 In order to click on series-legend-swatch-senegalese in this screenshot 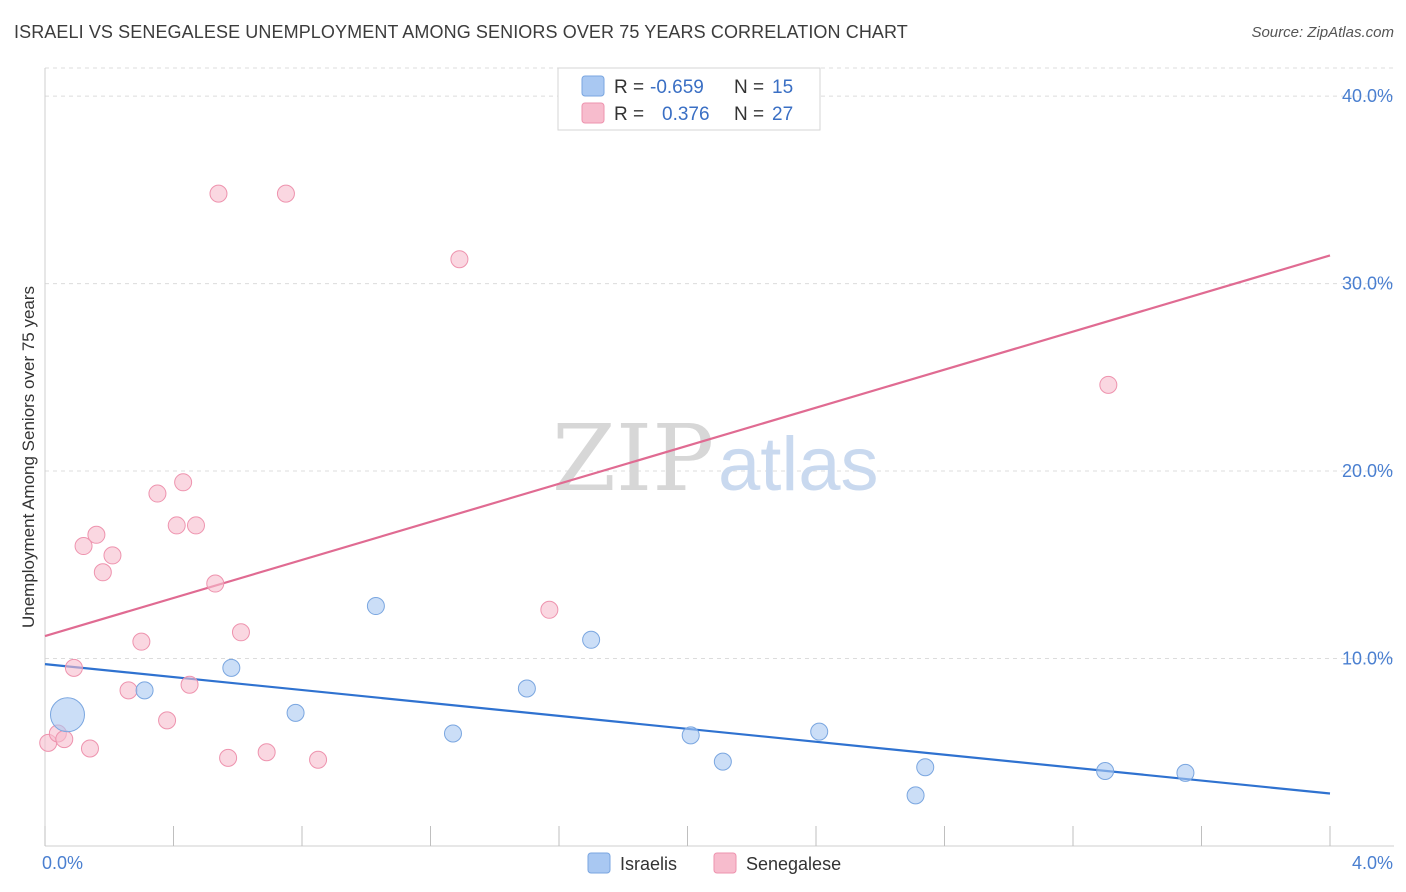, I will do `click(725, 863)`.